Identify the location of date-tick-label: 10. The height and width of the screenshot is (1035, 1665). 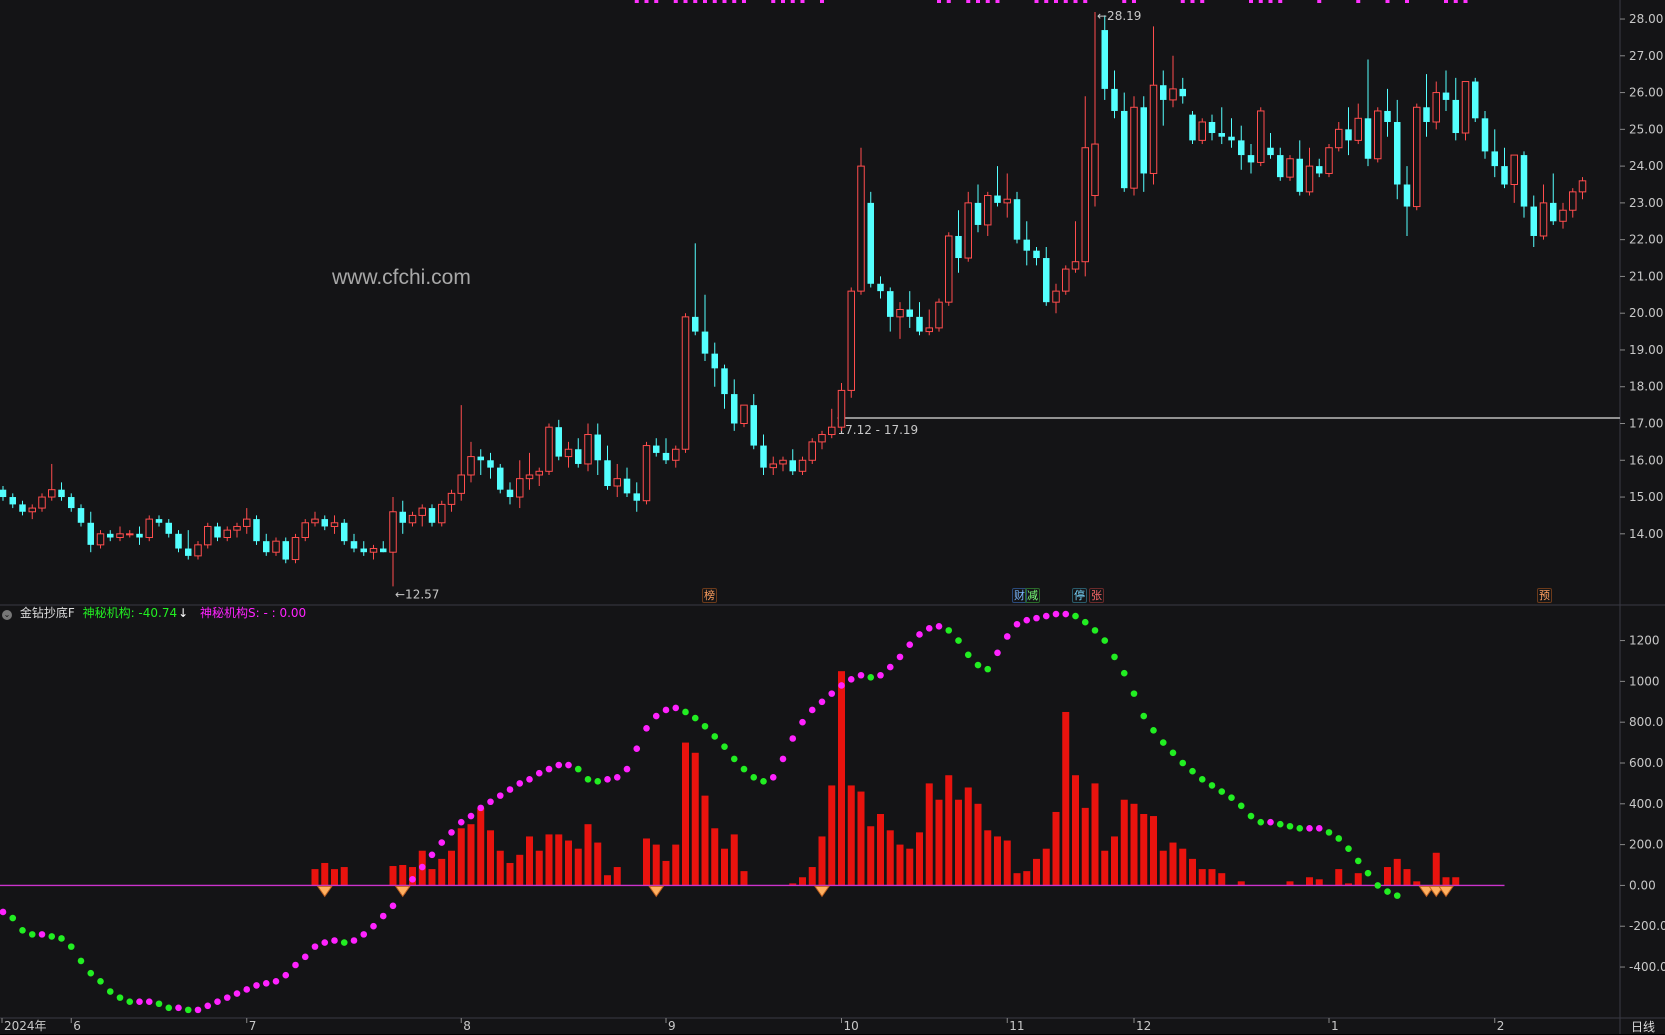
(851, 1026).